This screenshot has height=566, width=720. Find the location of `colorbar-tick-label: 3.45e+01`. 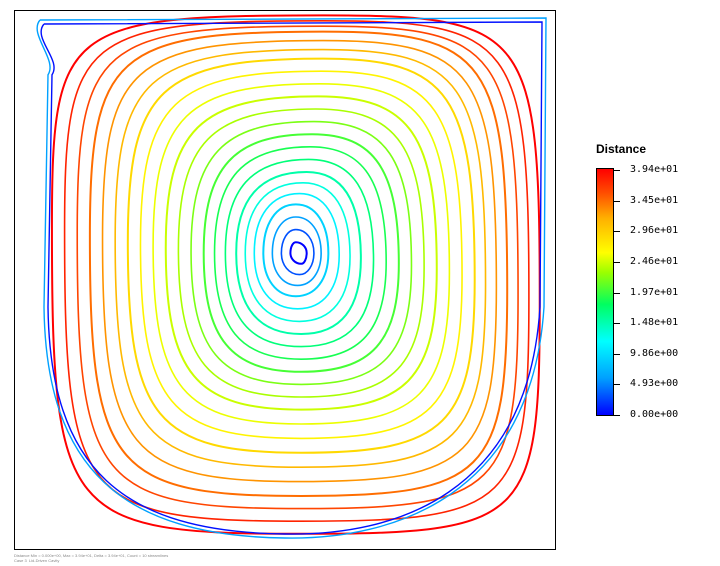

colorbar-tick-label: 3.45e+01 is located at coordinates (654, 200).